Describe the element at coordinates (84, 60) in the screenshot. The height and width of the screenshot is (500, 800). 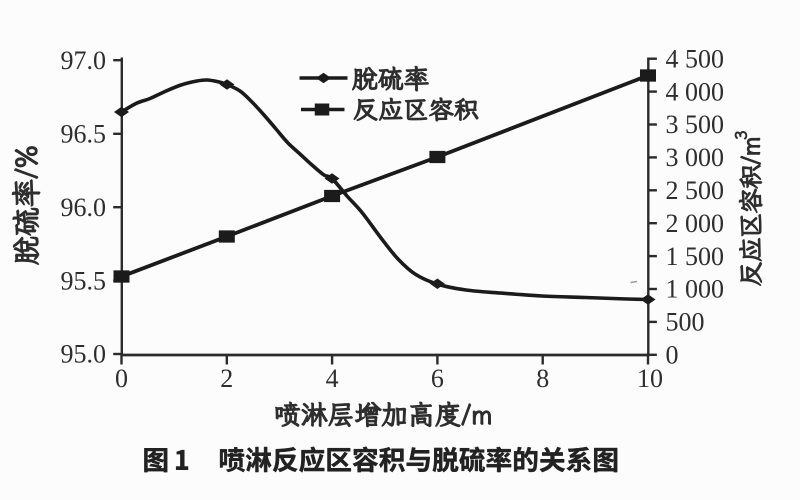
I see `svg-text: 97.0` at that location.